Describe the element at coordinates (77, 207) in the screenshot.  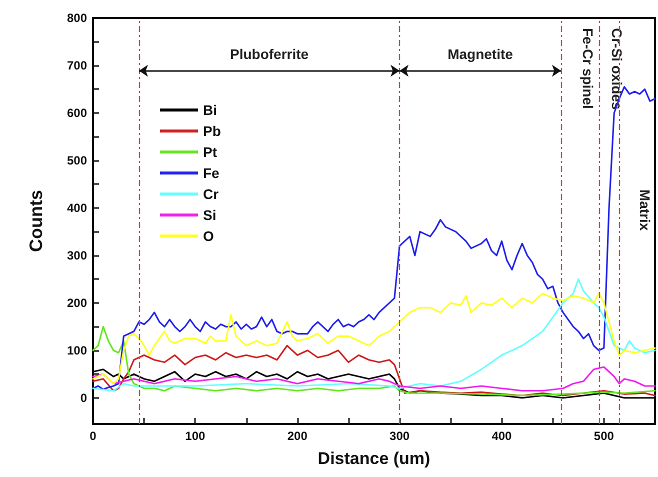
I see `y-tick-label: 400` at that location.